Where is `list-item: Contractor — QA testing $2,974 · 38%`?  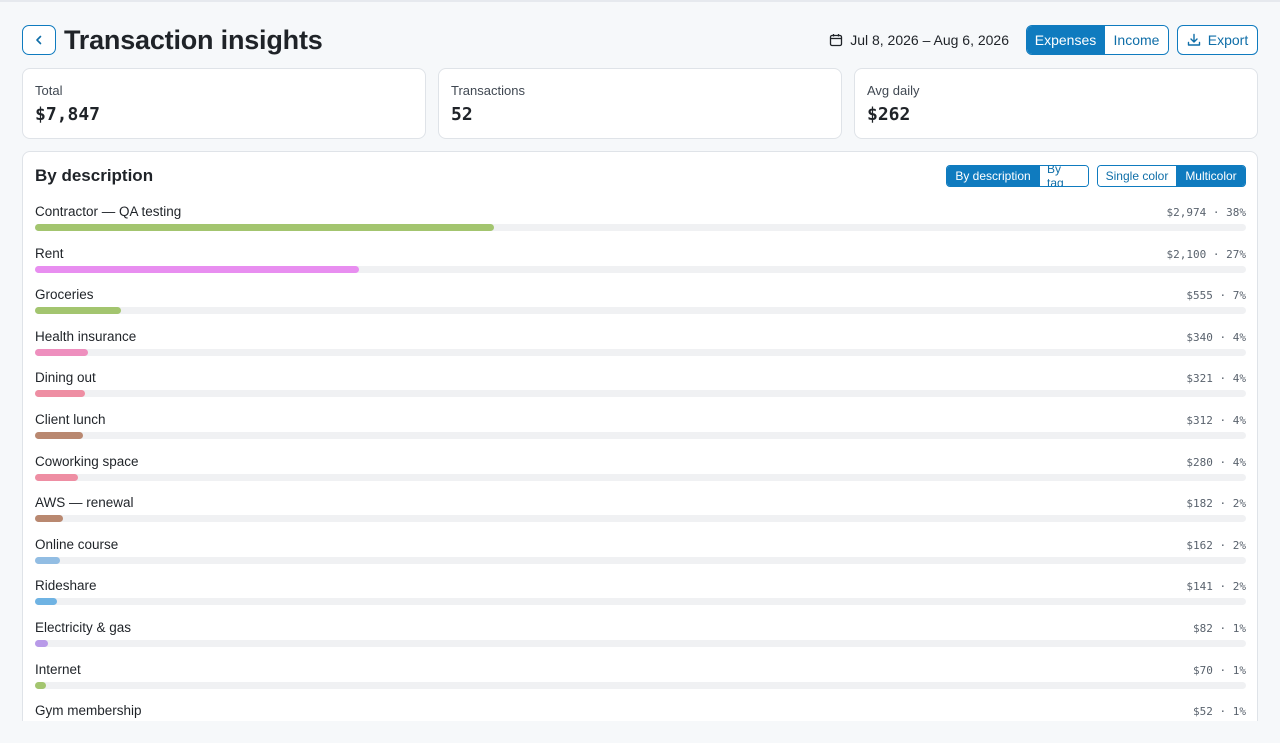
list-item: Contractor — QA testing $2,974 · 38% is located at coordinates (640, 225).